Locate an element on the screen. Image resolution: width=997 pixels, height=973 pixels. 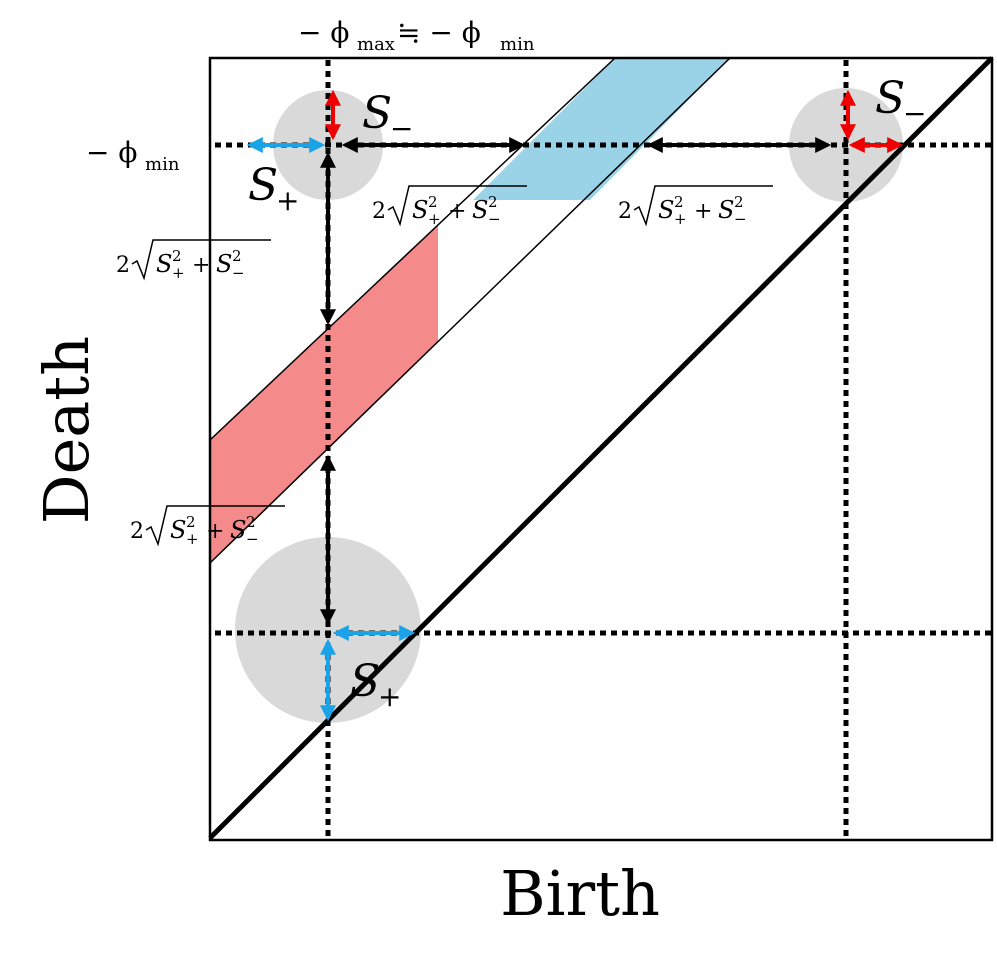
phi-max: − ϕ is located at coordinates (323, 32).